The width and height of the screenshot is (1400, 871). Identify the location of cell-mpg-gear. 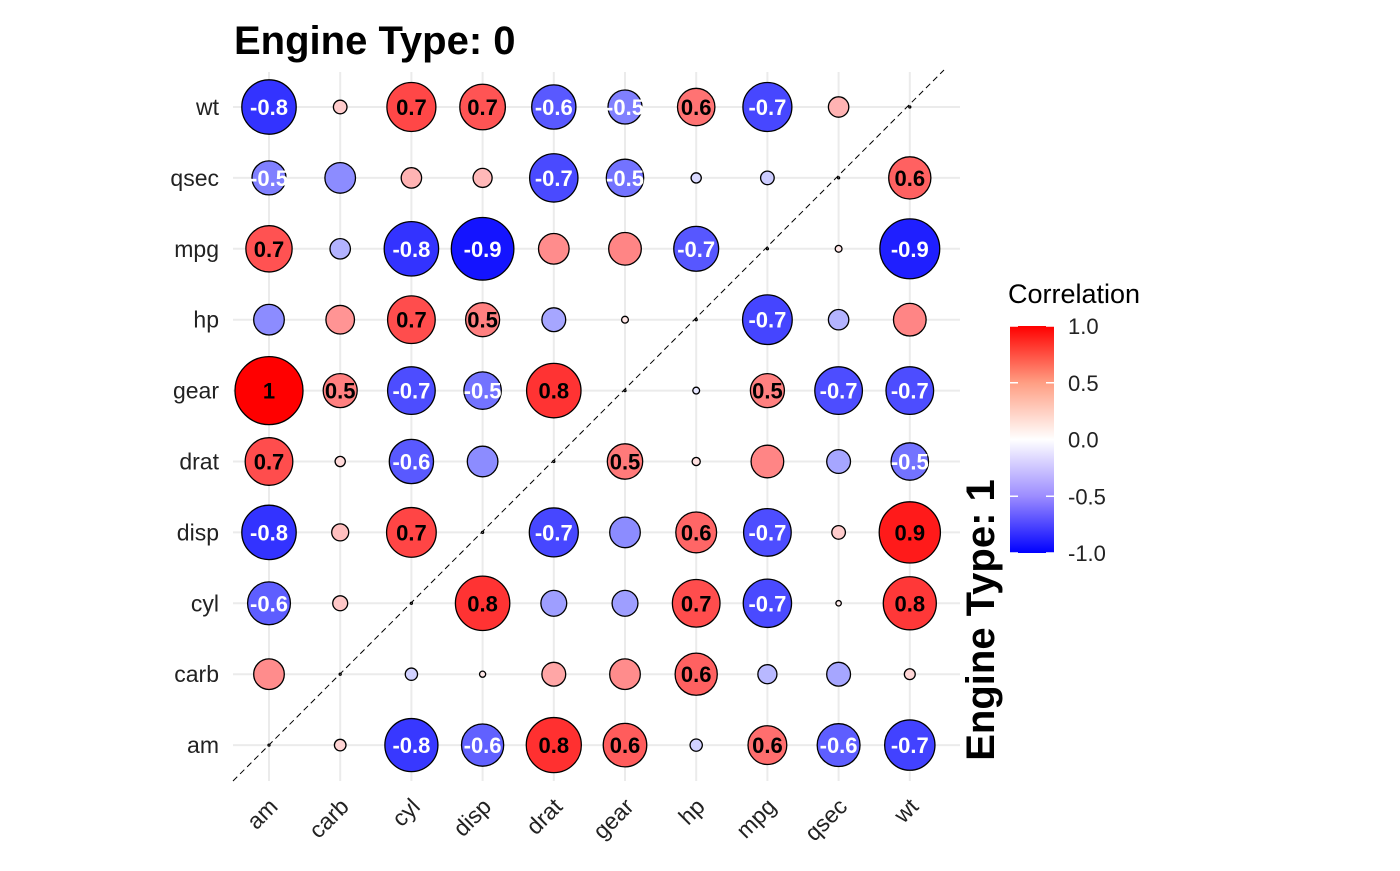
(625, 248).